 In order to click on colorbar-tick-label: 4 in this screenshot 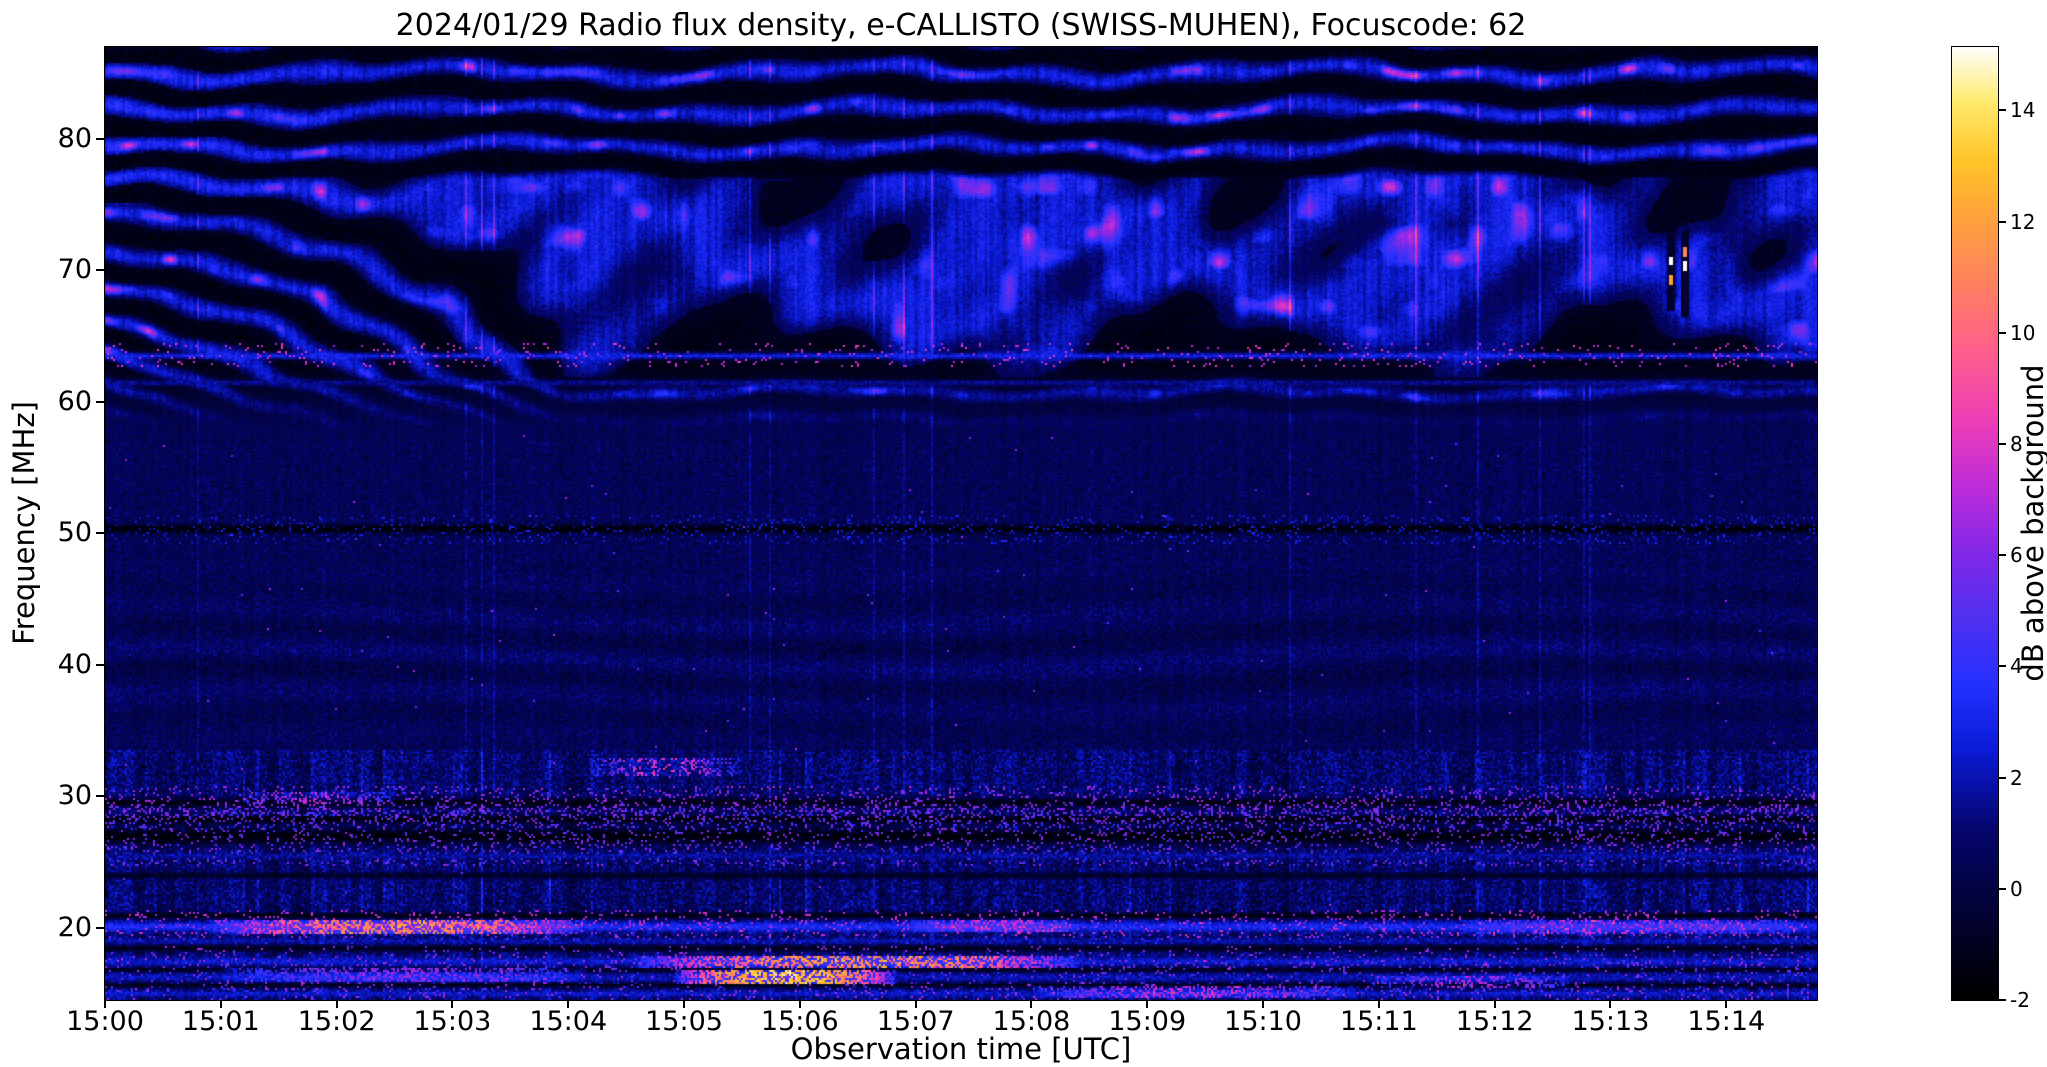, I will do `click(2016, 666)`.